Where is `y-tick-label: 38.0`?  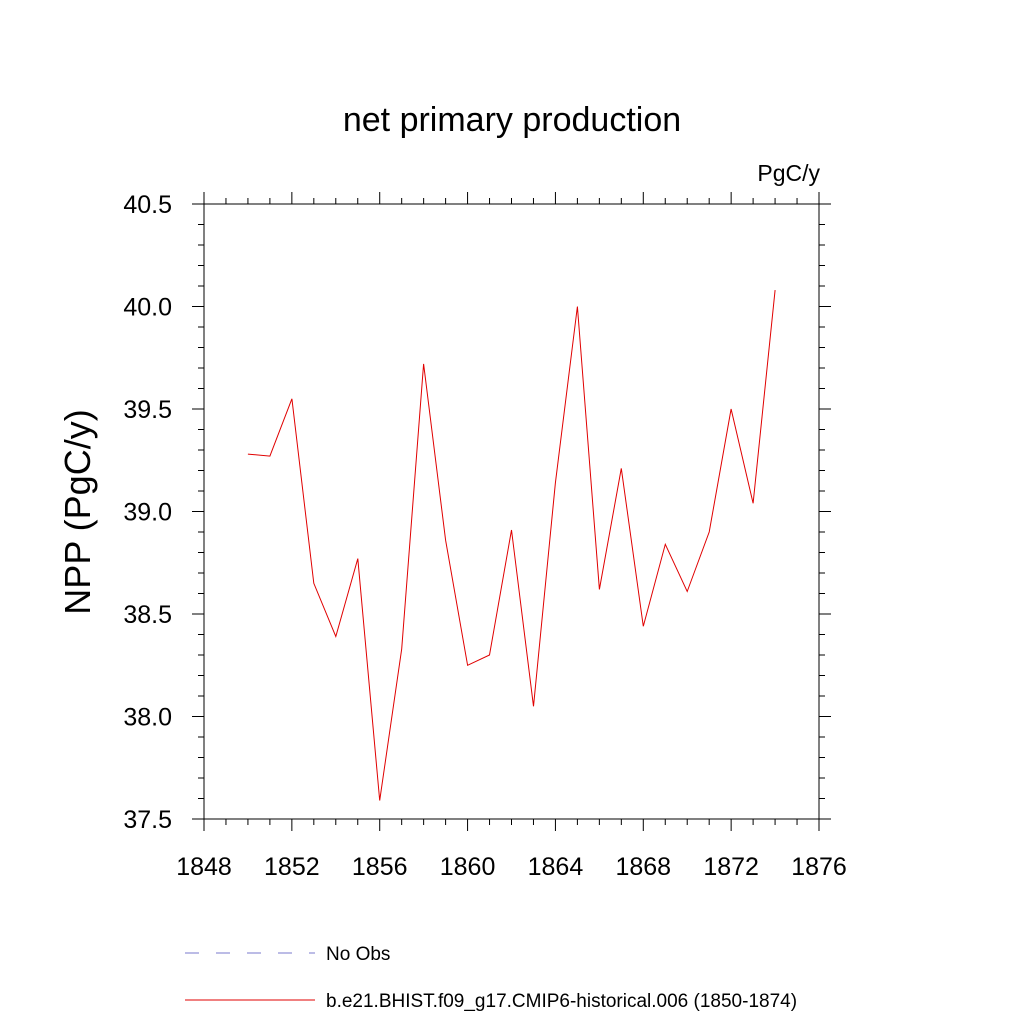
y-tick-label: 38.0 is located at coordinates (147, 718).